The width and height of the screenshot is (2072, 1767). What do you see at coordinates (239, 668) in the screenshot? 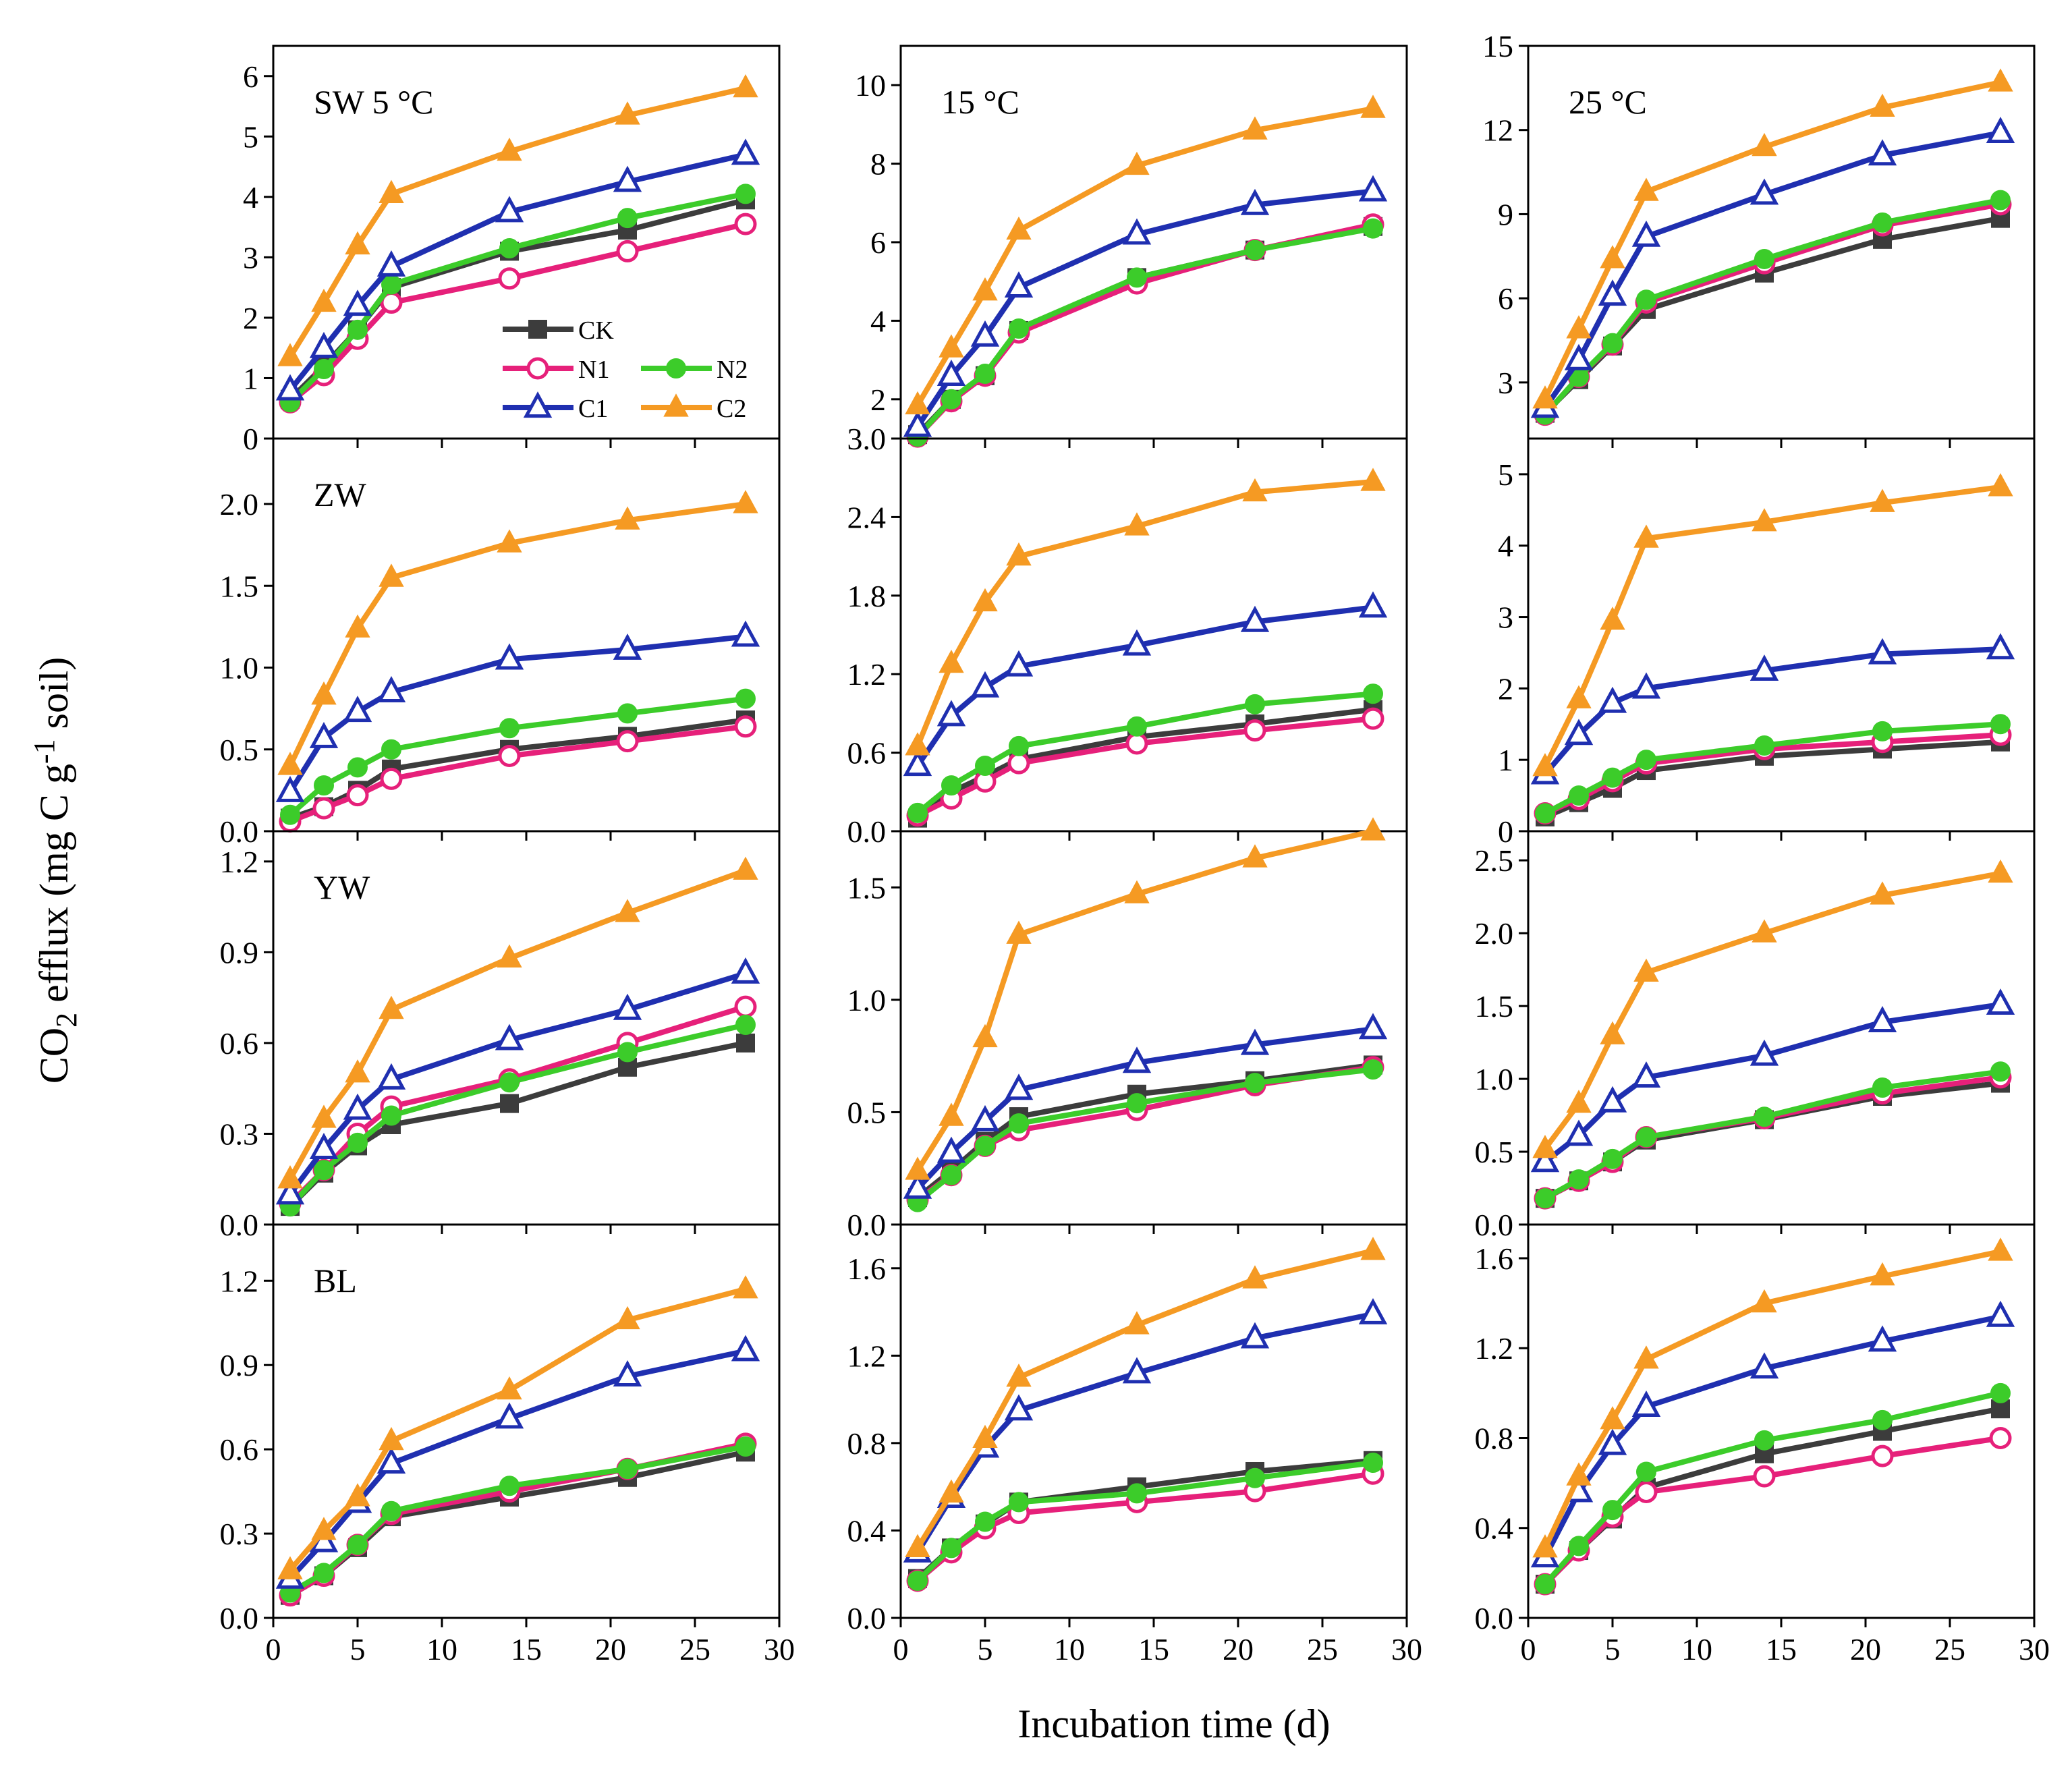
I see `y-tick-label: 1.0` at bounding box center [239, 668].